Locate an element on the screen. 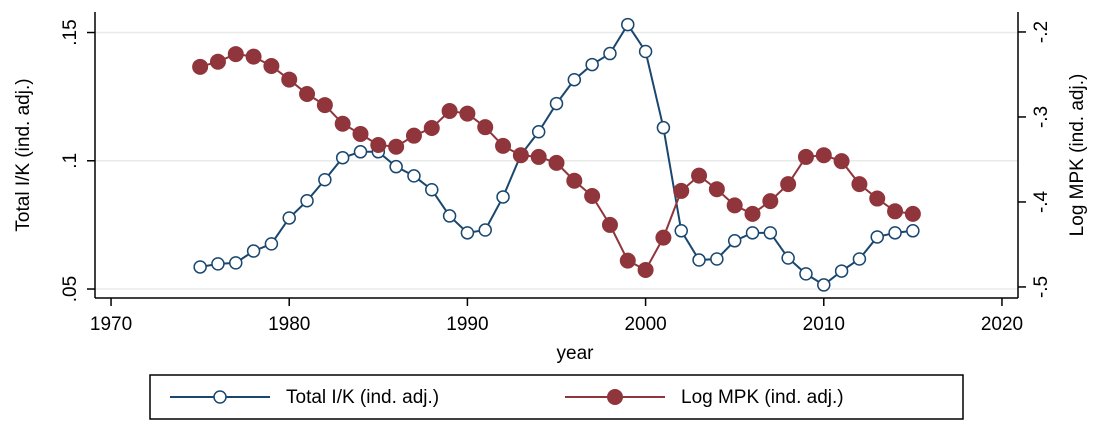  x-tick-label: 2020 is located at coordinates (1002, 324).